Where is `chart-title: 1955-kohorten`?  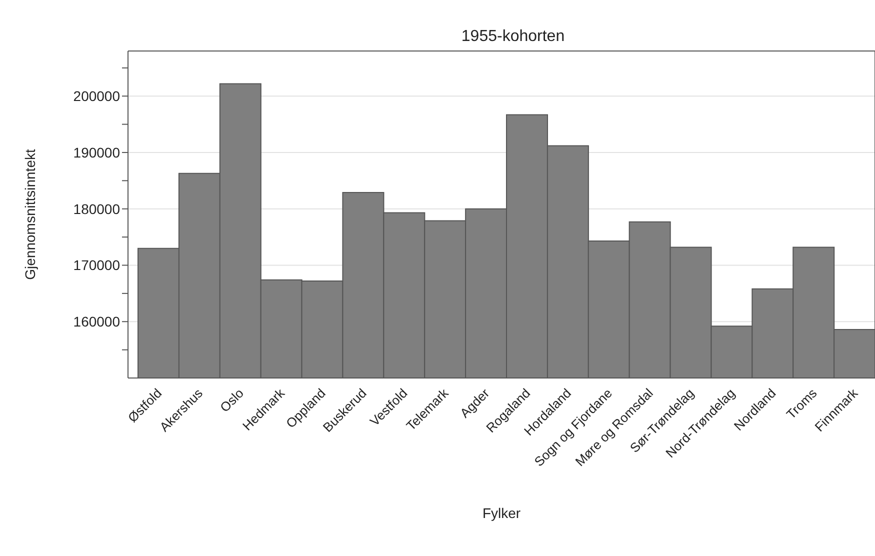 chart-title: 1955-kohorten is located at coordinates (513, 37).